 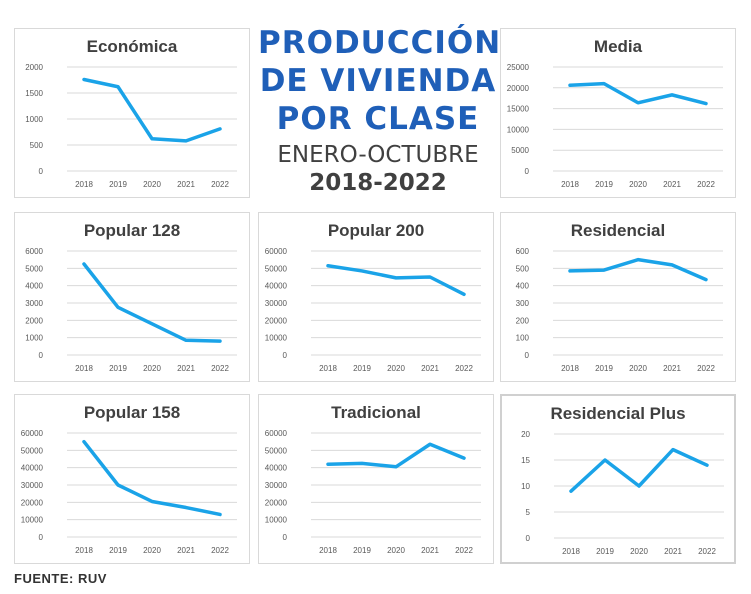 I want to click on y-tick-label: 15, so click(x=525, y=460).